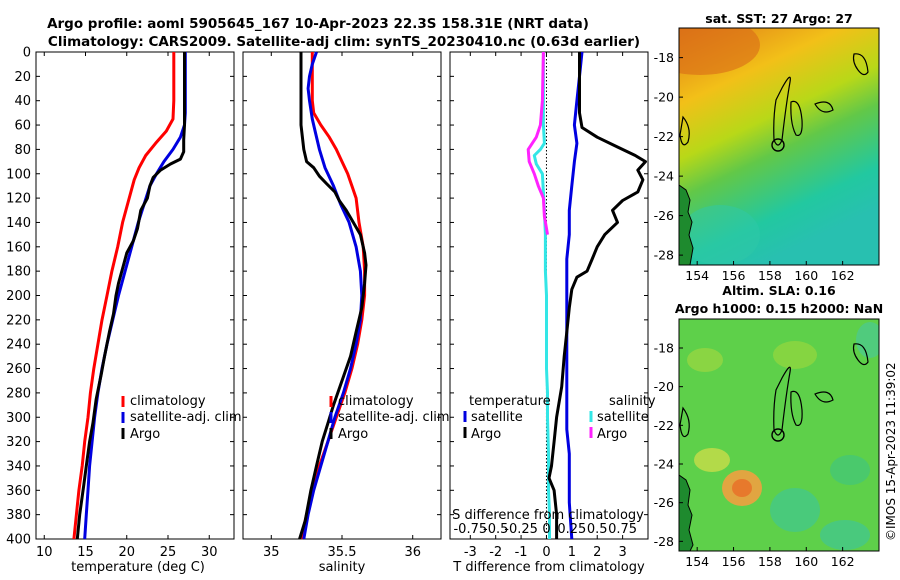 The height and width of the screenshot is (580, 900). What do you see at coordinates (470, 552) in the screenshot?
I see `x-tick-label: -3` at bounding box center [470, 552].